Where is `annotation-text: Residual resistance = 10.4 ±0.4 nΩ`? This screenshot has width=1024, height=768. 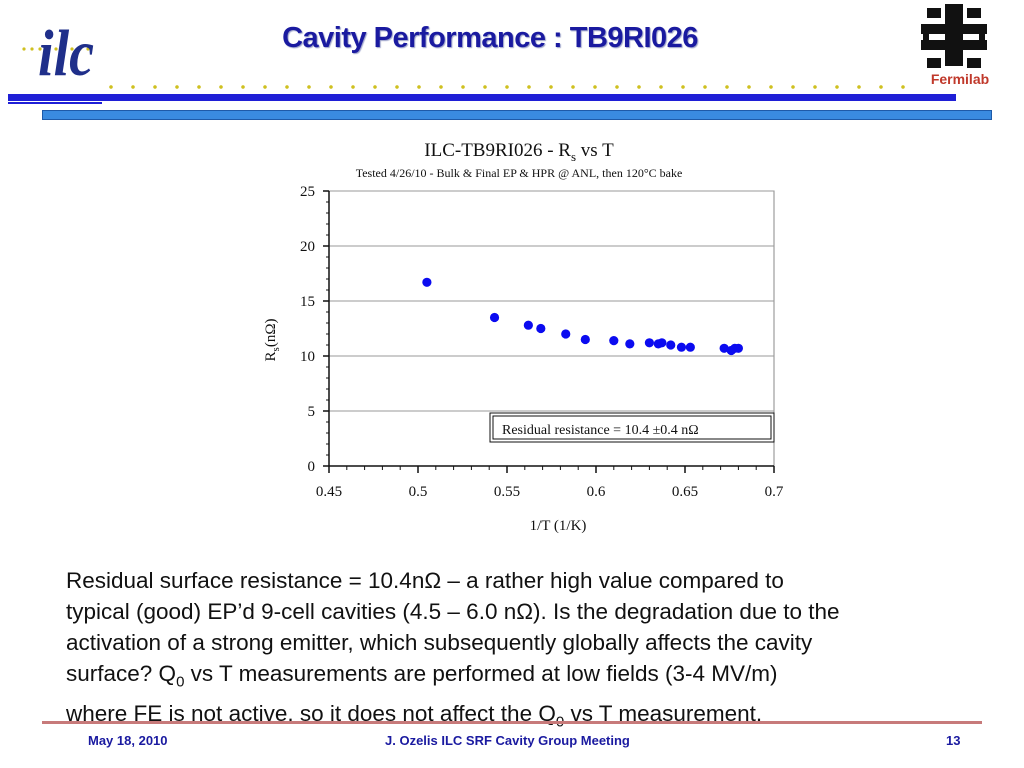
annotation-text: Residual resistance = 10.4 ±0.4 nΩ is located at coordinates (600, 430).